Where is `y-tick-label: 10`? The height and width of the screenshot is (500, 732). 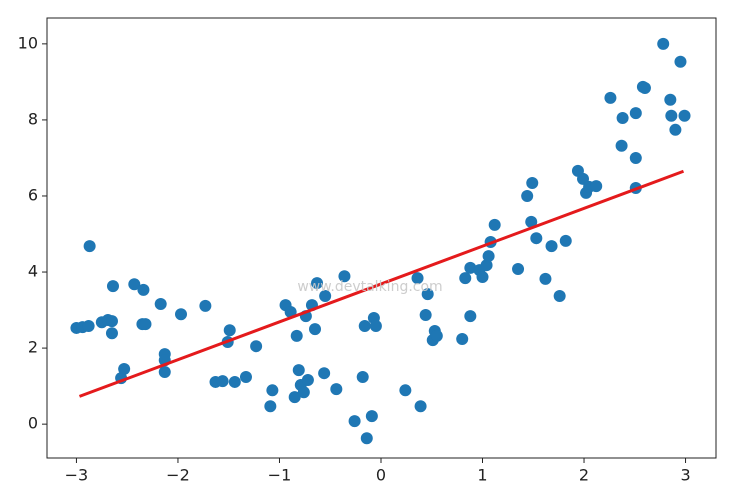 y-tick-label: 10 is located at coordinates (28, 42).